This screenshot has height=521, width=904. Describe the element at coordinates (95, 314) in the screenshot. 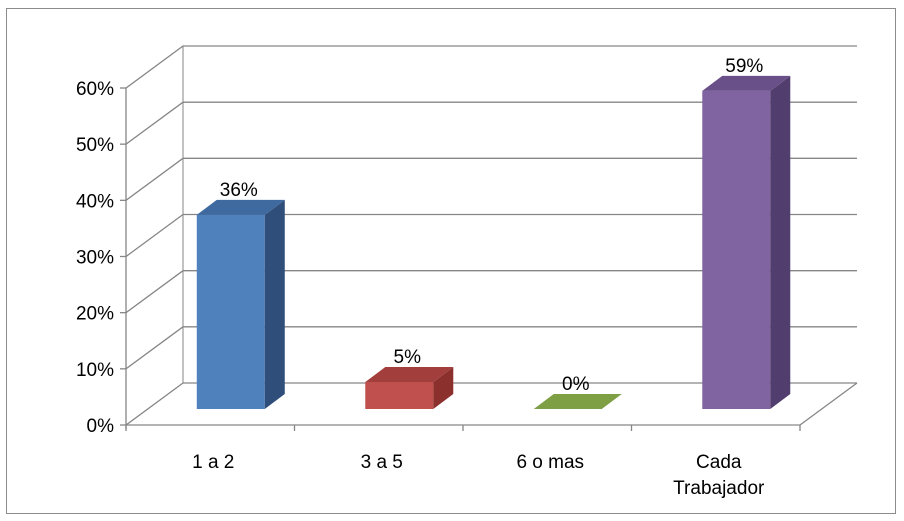

I see `y-tick-label: 20%` at that location.